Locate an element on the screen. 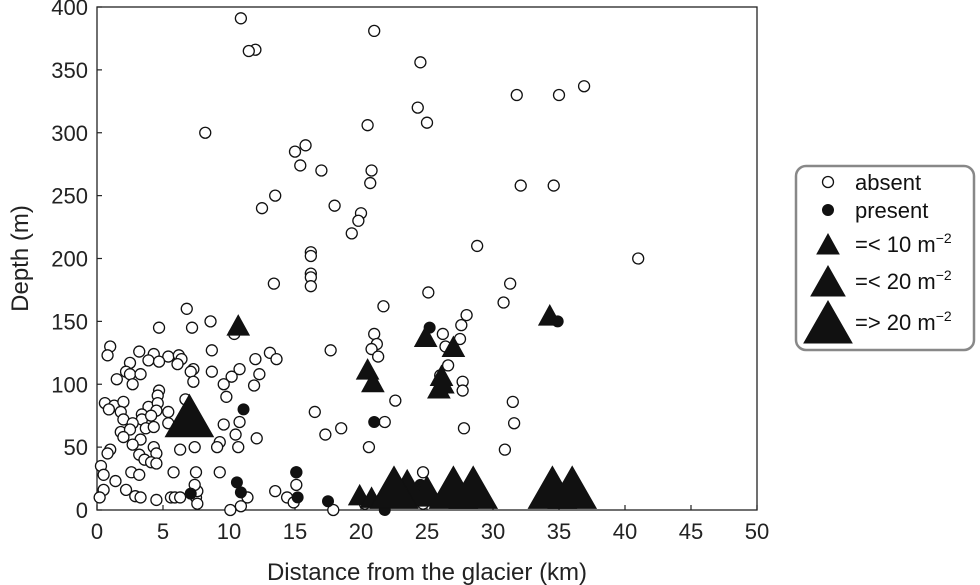 This screenshot has width=980, height=585. x-tick-label: 45 is located at coordinates (691, 531).